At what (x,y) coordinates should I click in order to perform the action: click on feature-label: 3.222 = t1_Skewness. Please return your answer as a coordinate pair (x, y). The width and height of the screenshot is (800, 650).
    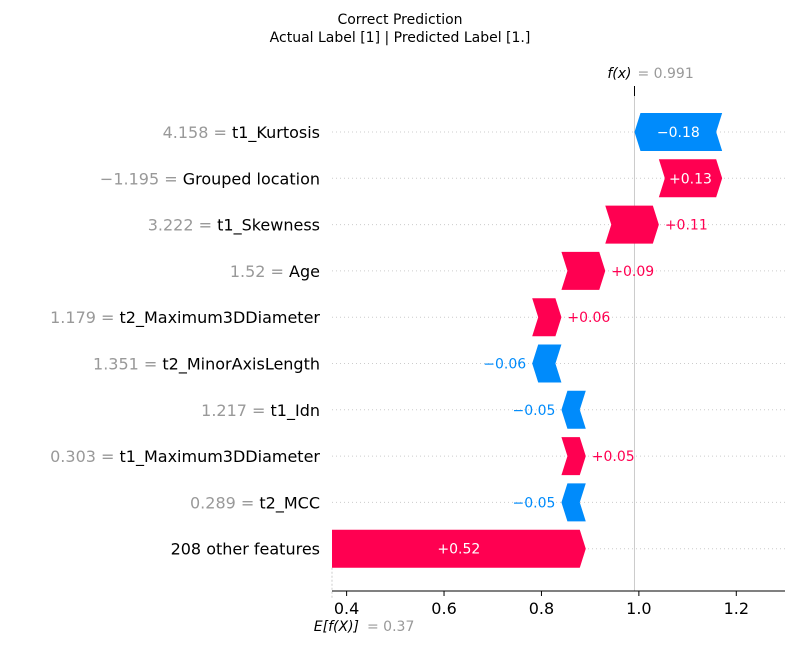
    Looking at the image, I should click on (234, 226).